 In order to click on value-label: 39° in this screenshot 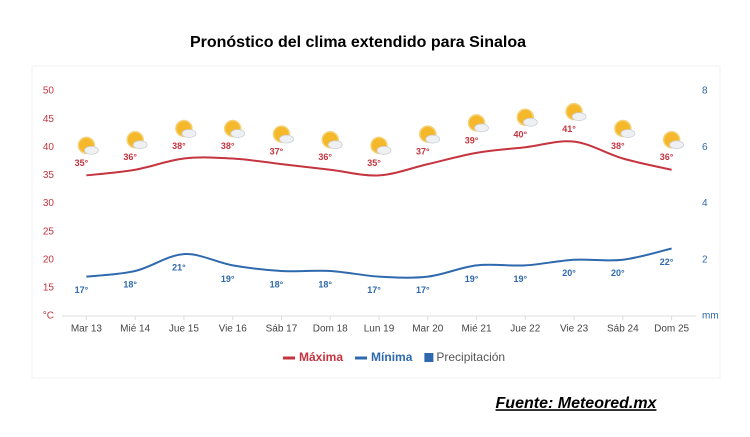, I will do `click(472, 140)`.